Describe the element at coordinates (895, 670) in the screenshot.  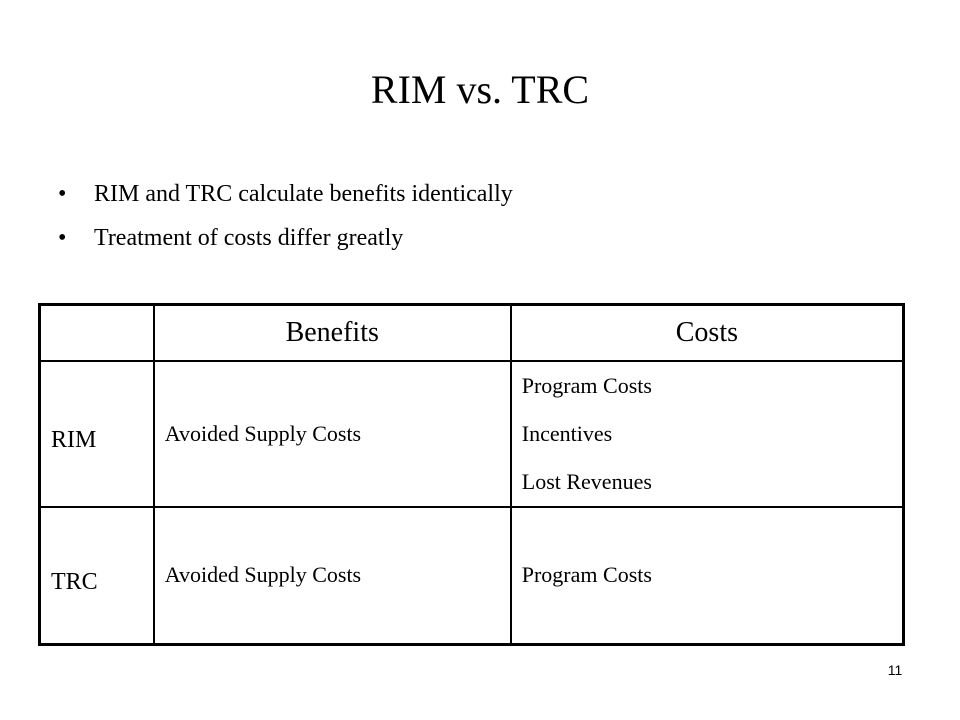
I see `page-number: 11` at that location.